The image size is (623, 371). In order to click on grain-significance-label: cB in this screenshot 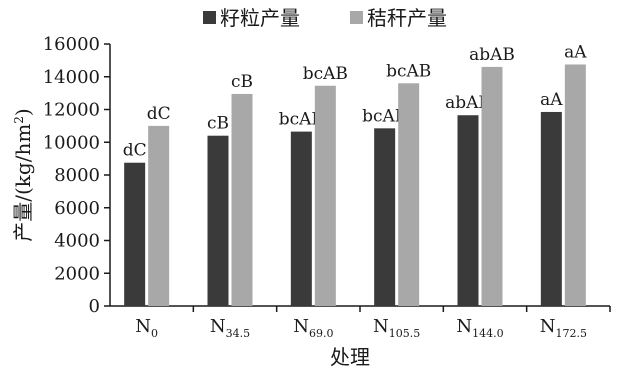, I will do `click(218, 124)`.